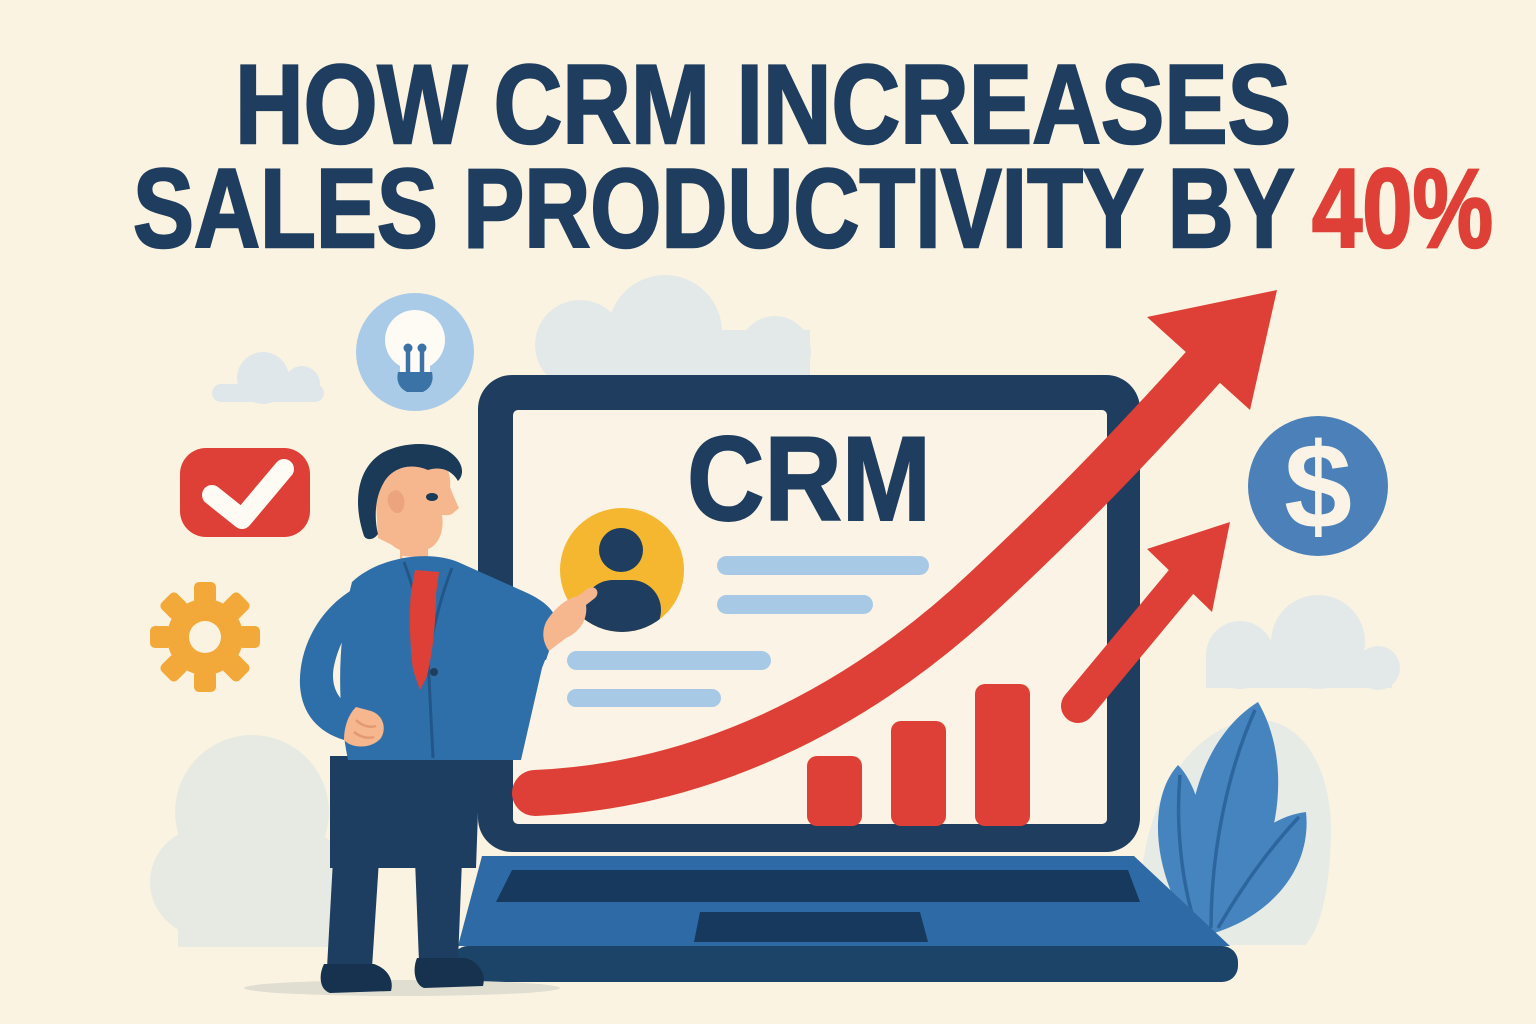  I want to click on ear-icon, so click(396, 502).